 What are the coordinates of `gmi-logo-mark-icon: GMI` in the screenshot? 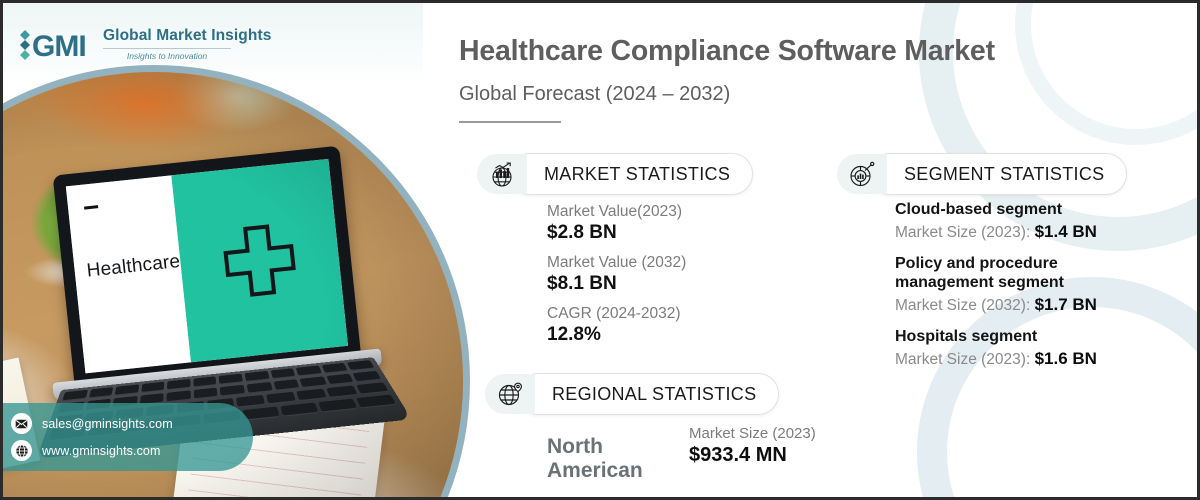 It's located at (53, 46).